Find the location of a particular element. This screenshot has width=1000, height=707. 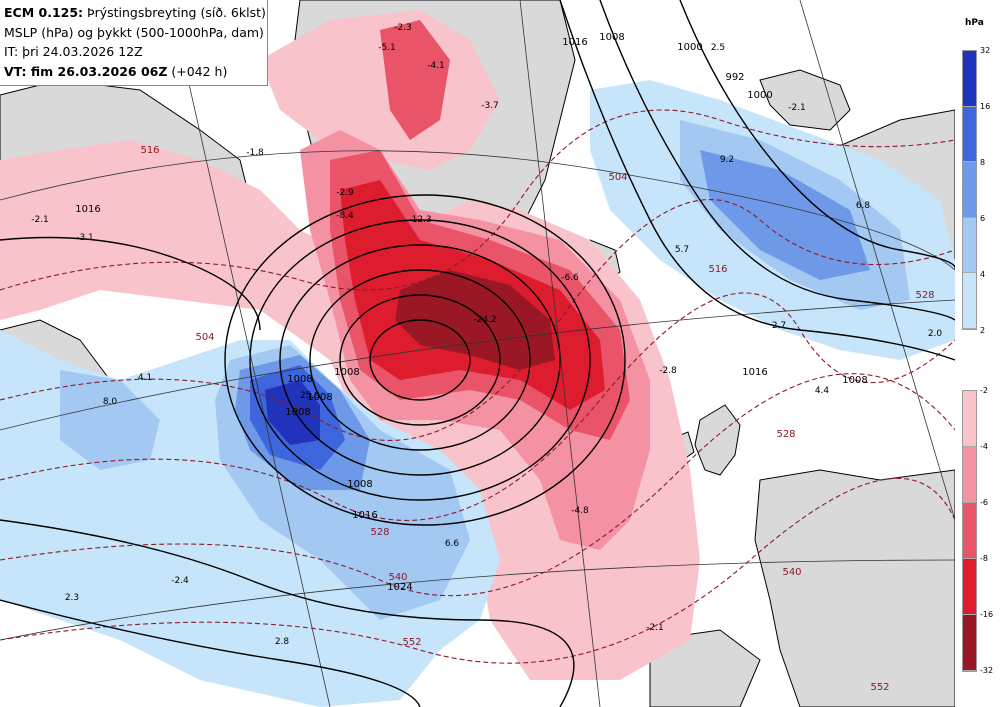

tendency-label: 4.1 is located at coordinates (145, 378).